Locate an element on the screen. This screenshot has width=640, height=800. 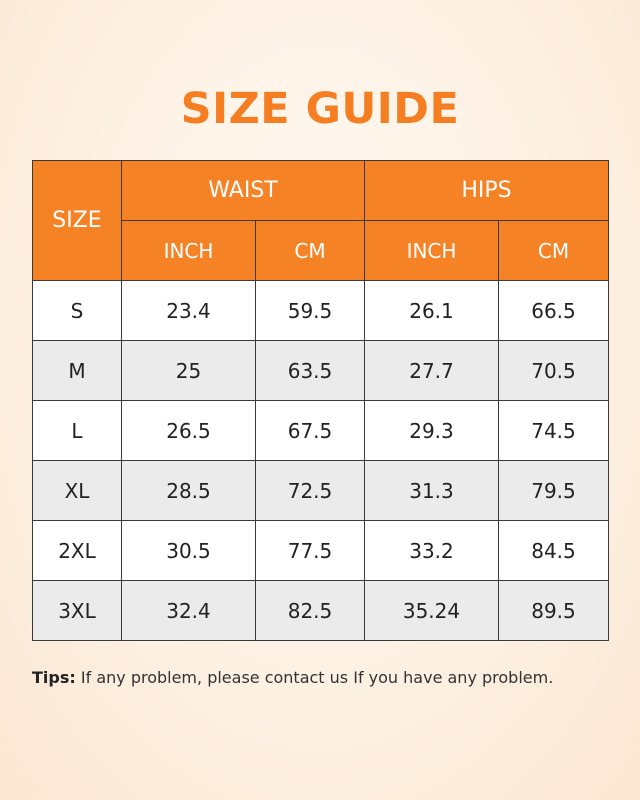
hips-inch-cell: 29.3 is located at coordinates (431, 430).